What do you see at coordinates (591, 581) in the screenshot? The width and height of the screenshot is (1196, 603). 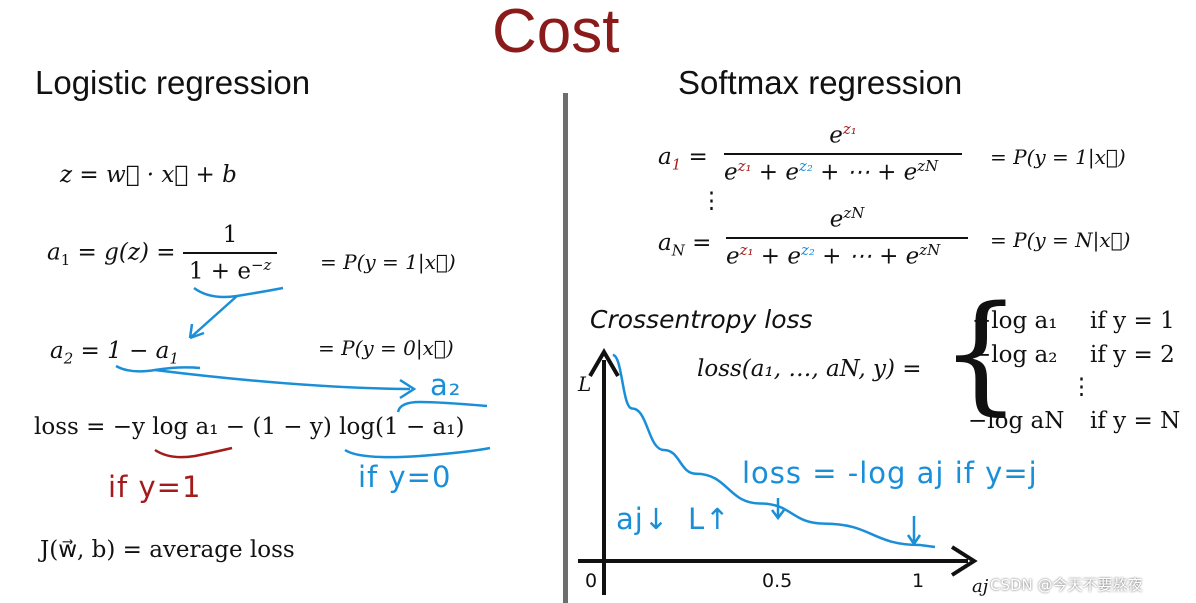 I see `x-tick-0: 0` at bounding box center [591, 581].